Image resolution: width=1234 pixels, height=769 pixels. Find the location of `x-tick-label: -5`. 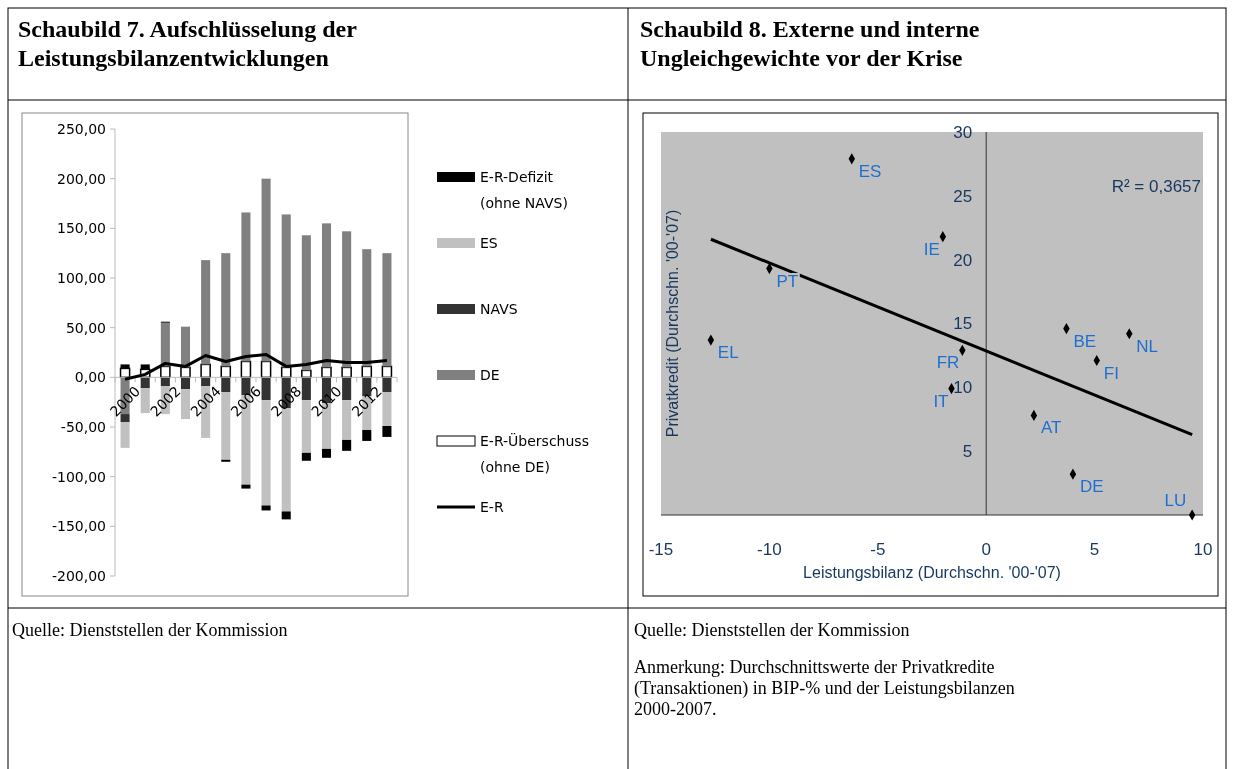

x-tick-label: -5 is located at coordinates (878, 549).